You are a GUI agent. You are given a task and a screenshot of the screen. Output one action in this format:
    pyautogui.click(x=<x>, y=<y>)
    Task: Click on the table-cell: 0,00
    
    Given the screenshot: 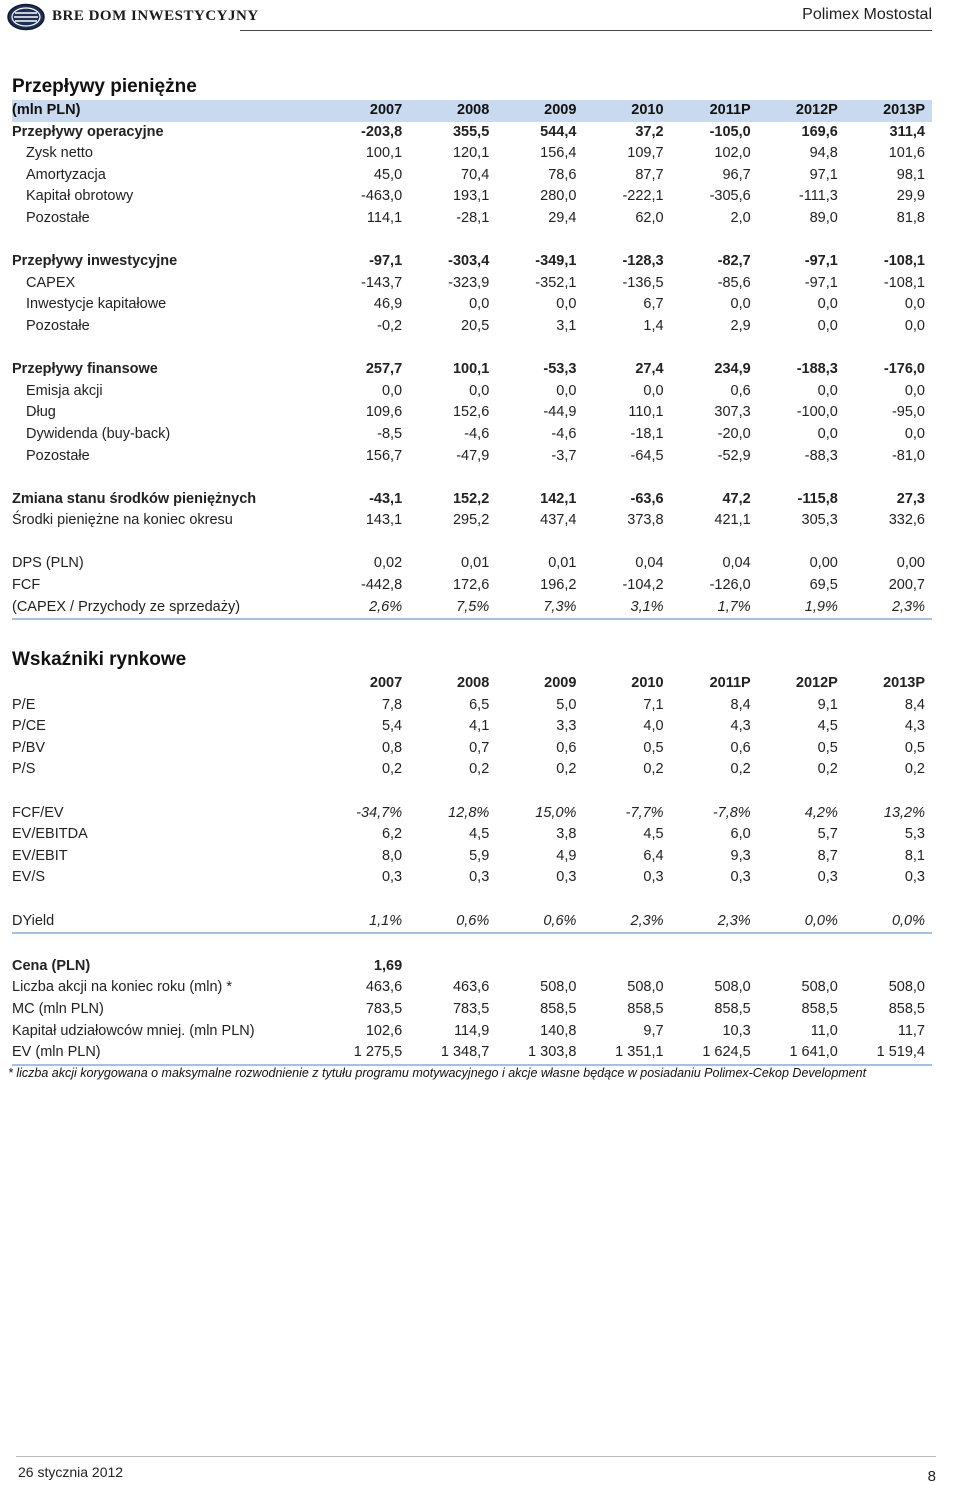 What is the action you would take?
    pyautogui.click(x=823, y=563)
    